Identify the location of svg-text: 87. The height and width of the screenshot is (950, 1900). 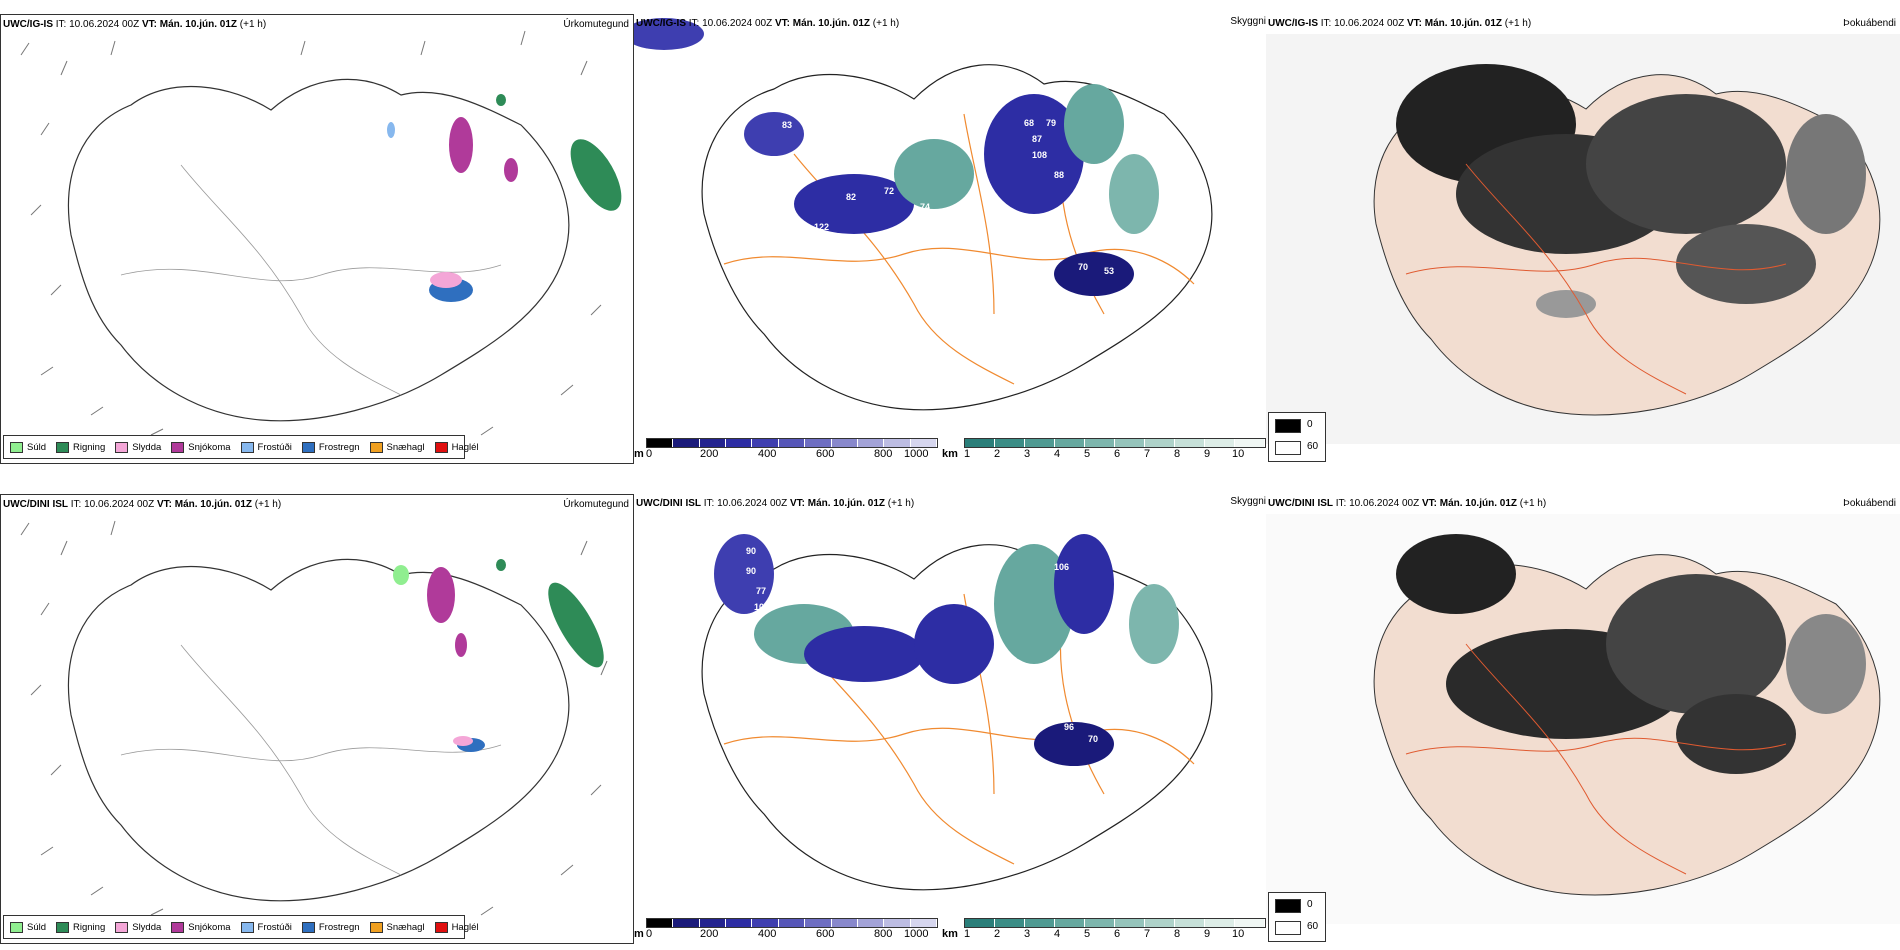
(1037, 139).